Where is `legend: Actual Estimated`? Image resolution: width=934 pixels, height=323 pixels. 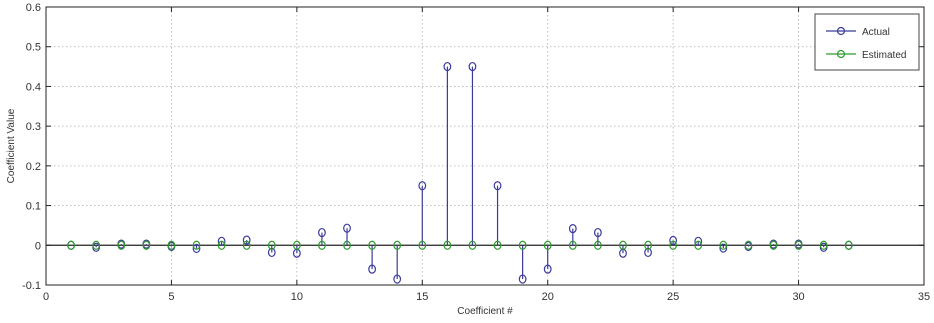
legend: Actual Estimated is located at coordinates (867, 42).